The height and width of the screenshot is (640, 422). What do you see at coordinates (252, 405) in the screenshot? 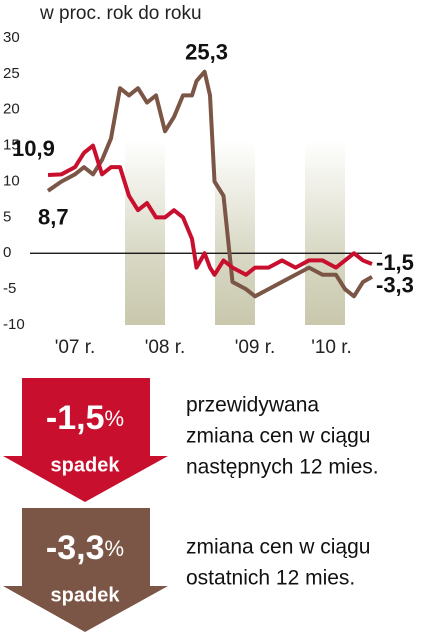
I see `callout-text: przewidywana` at bounding box center [252, 405].